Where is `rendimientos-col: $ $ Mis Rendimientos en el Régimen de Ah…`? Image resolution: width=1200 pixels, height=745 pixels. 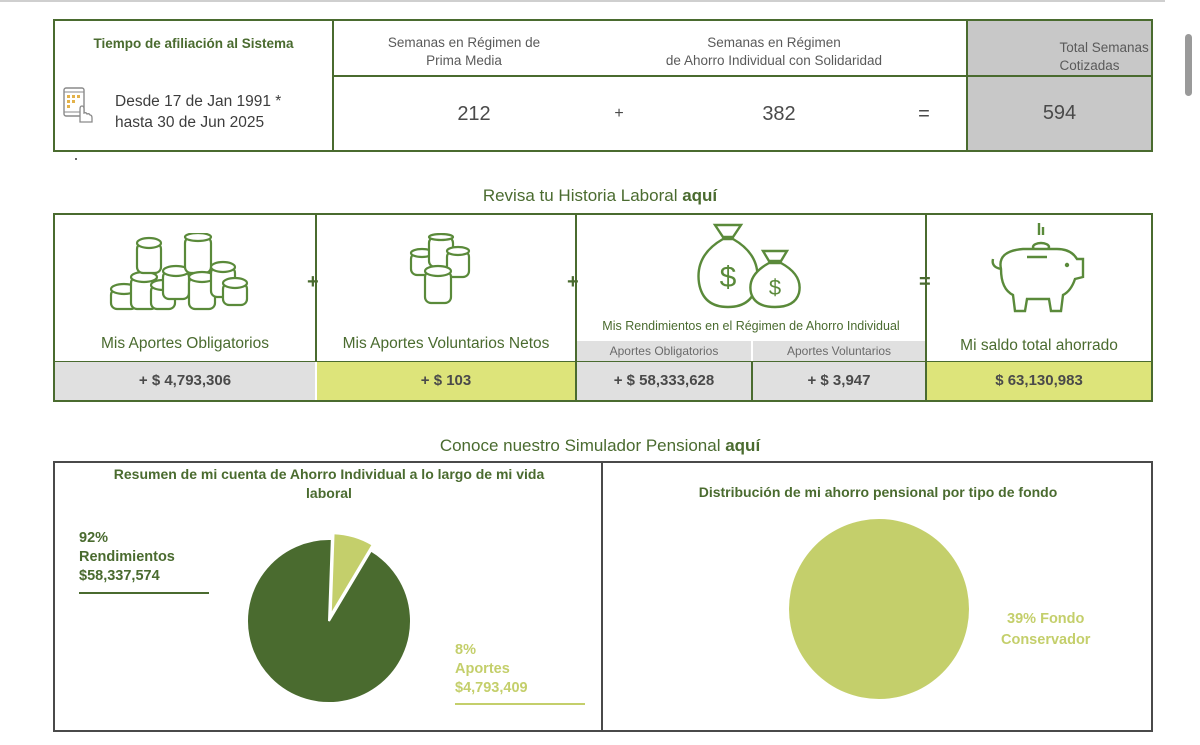
rendimientos-col: $ $ Mis Rendimientos en el Régimen de Ah… is located at coordinates (751, 307).